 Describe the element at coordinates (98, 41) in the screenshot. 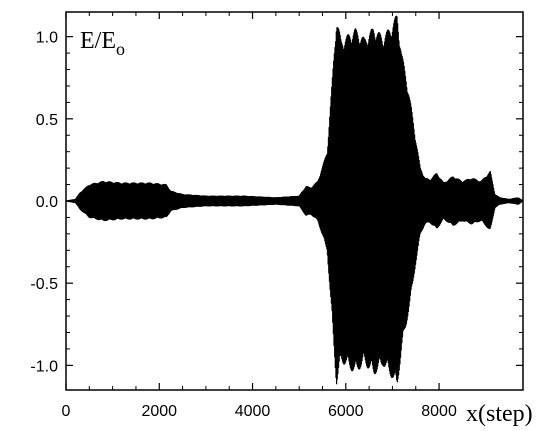

I see `y-axis-title-main: E/E` at that location.